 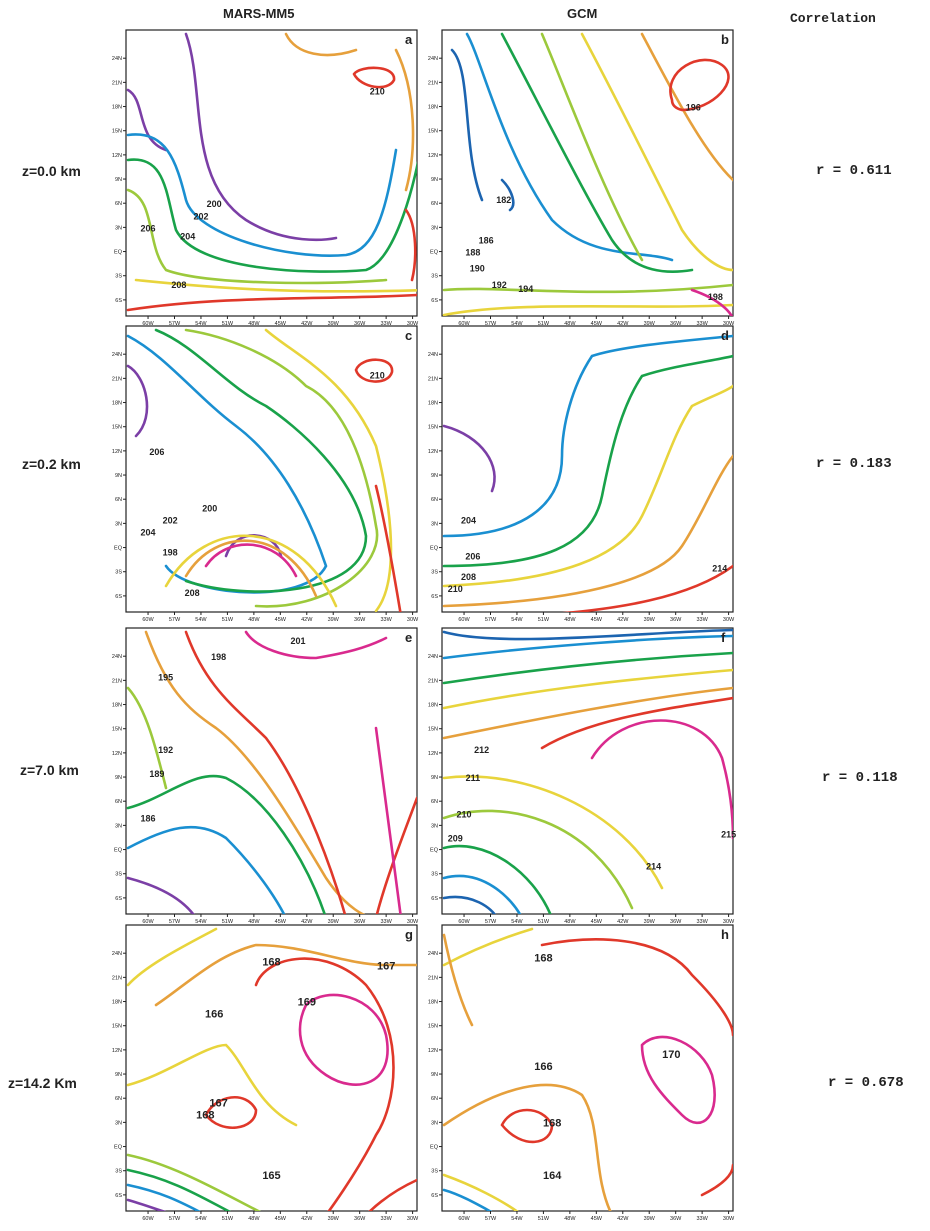 I want to click on contour-label: 198, so click(x=170, y=553).